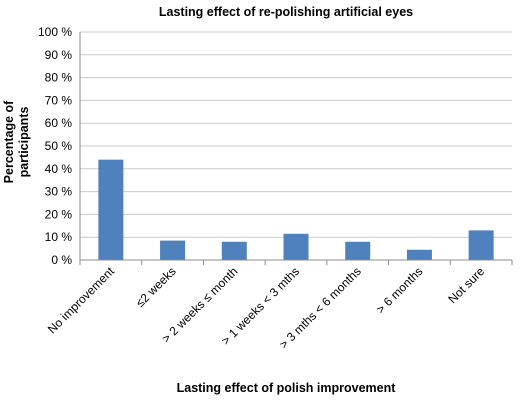 The height and width of the screenshot is (400, 520). What do you see at coordinates (466, 285) in the screenshot?
I see `x-tick-label: Not sure` at bounding box center [466, 285].